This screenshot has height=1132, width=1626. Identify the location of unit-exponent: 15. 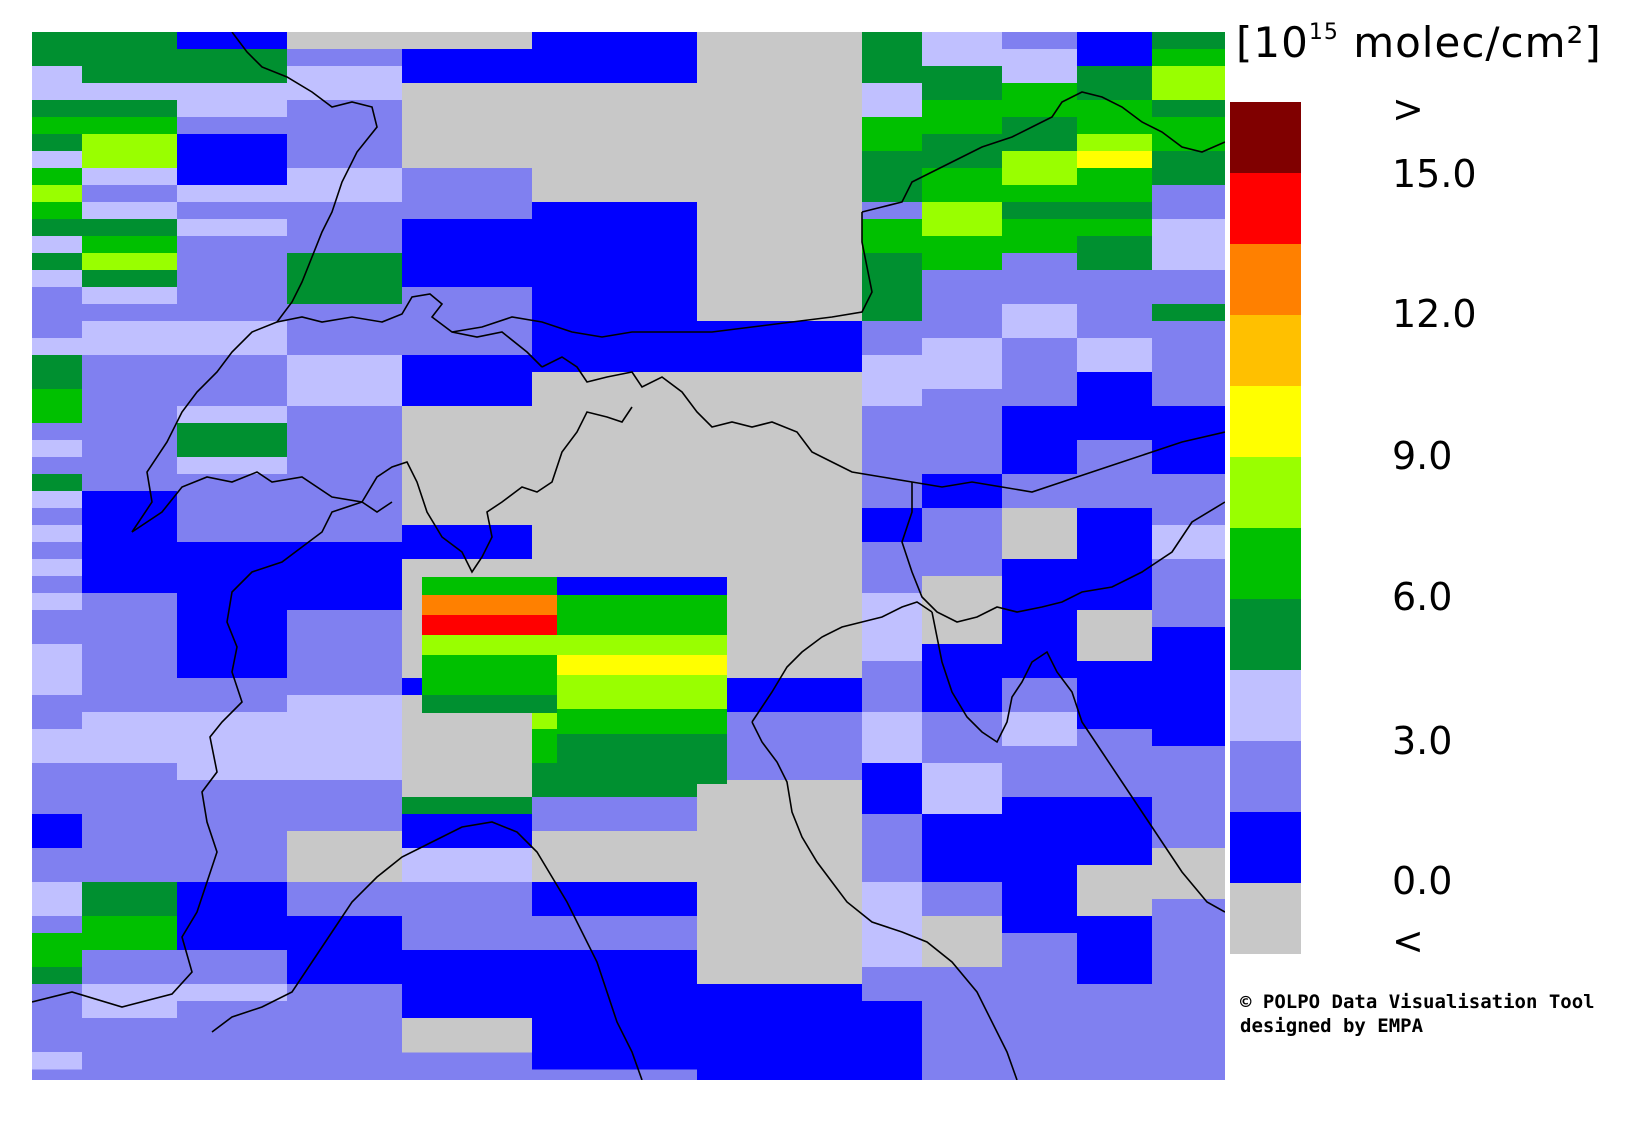
(1323, 32).